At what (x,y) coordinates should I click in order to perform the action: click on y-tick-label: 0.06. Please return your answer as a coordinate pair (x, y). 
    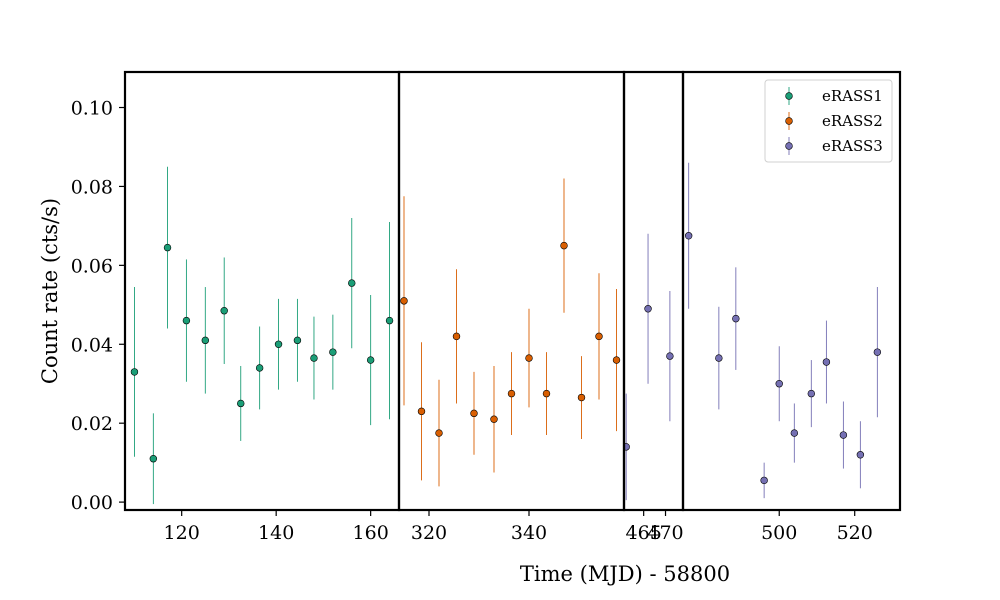
    Looking at the image, I should click on (92, 266).